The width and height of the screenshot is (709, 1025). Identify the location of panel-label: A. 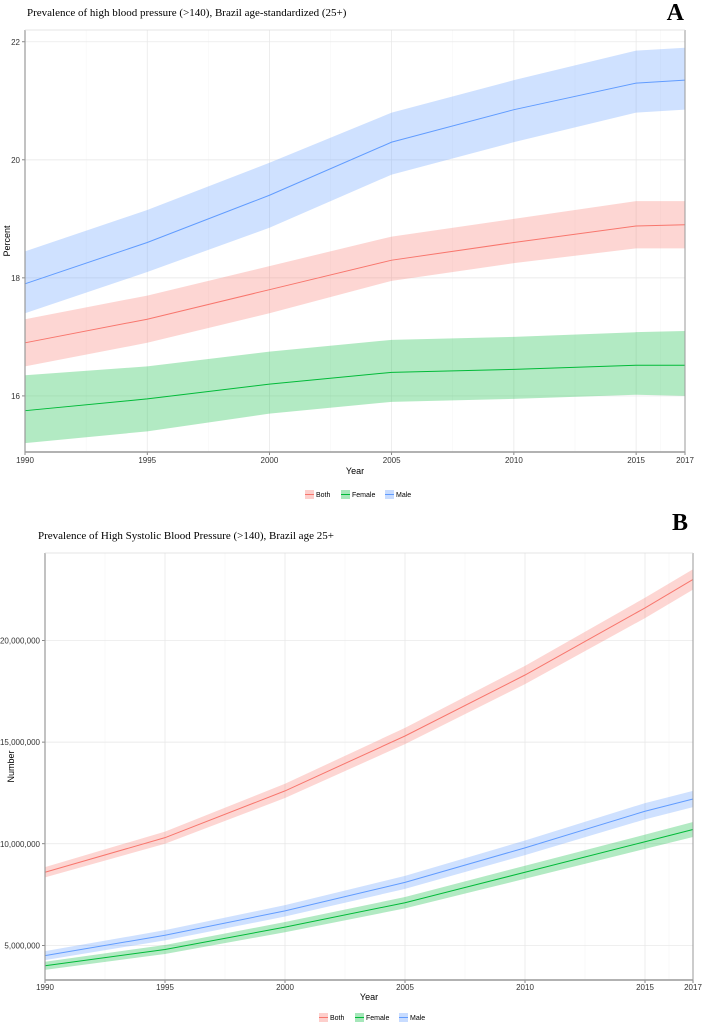
(676, 13).